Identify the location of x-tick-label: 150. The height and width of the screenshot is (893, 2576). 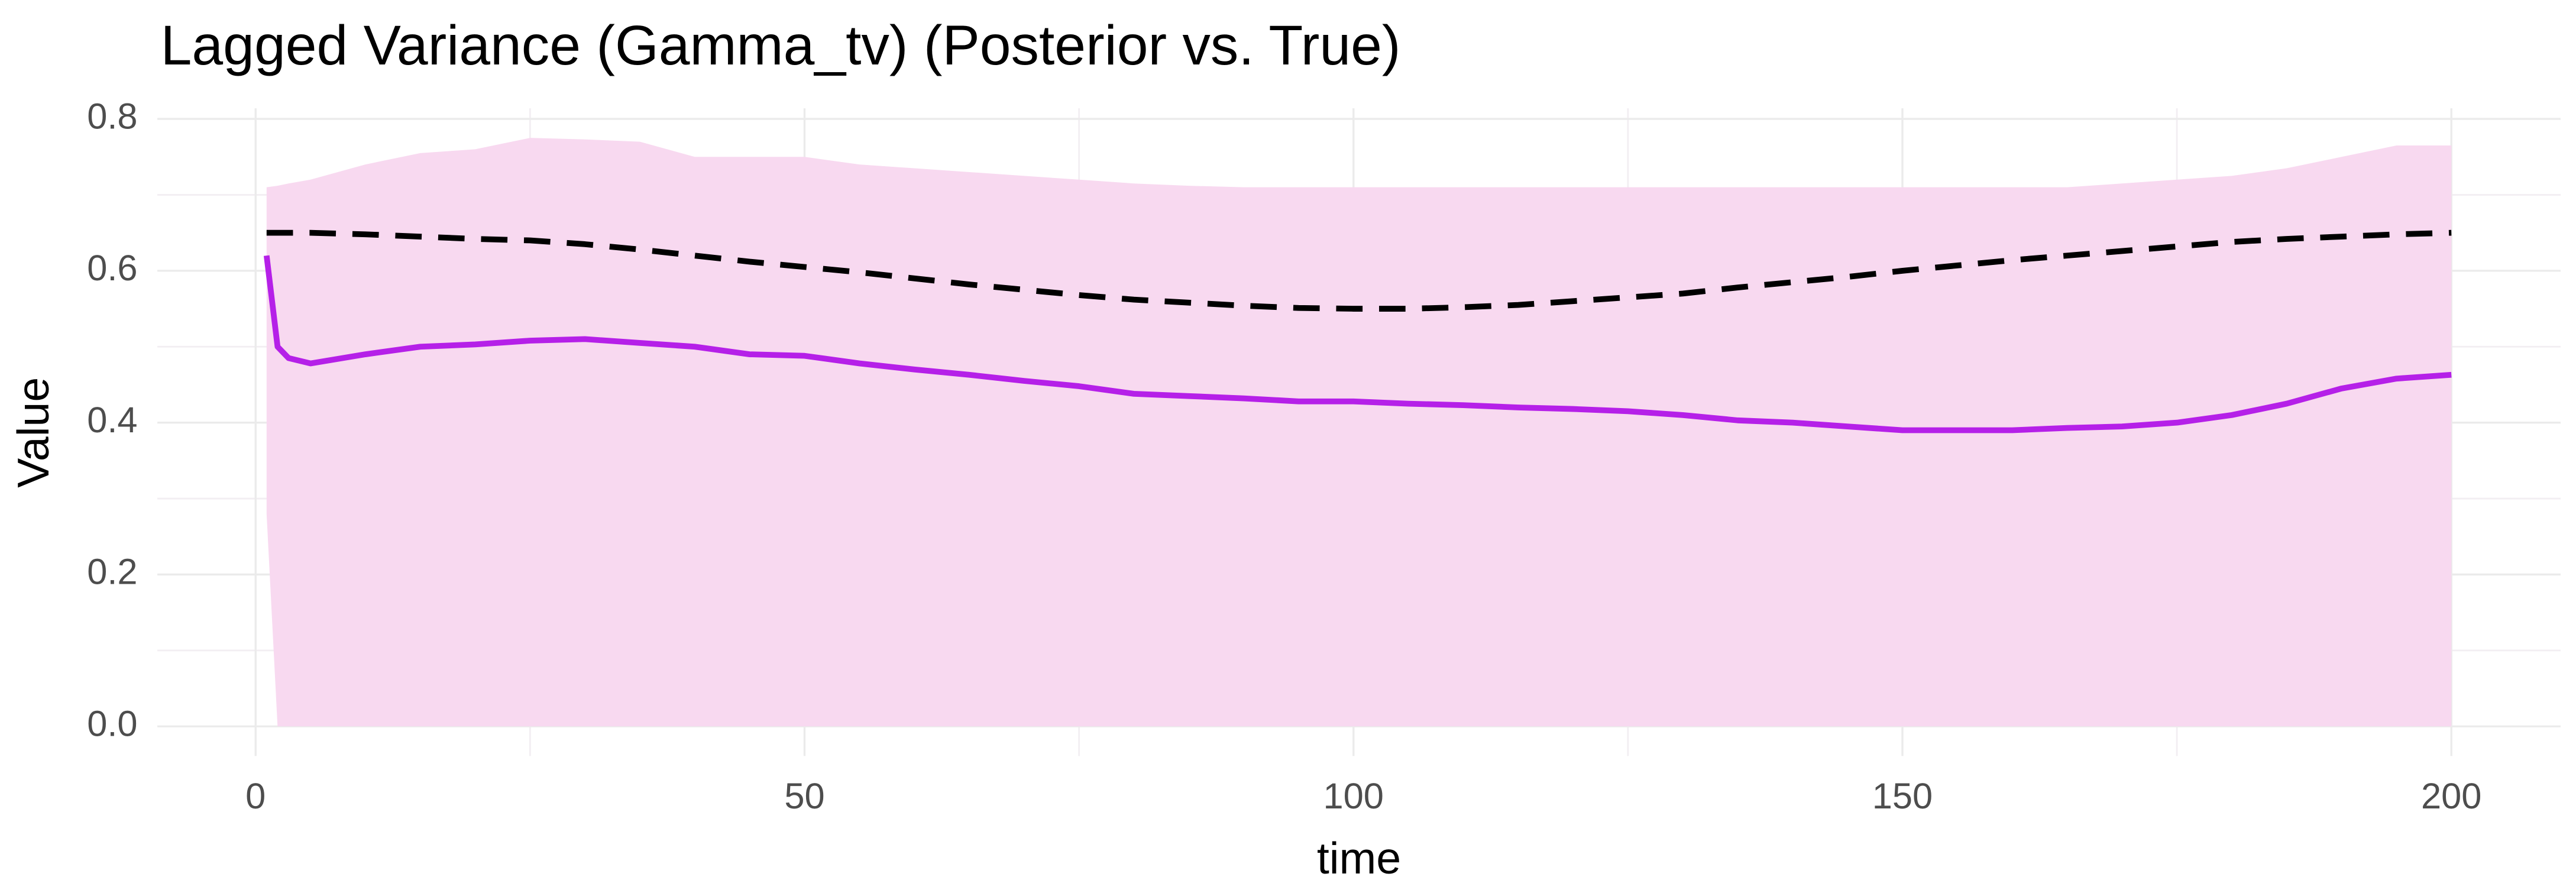
(1903, 796).